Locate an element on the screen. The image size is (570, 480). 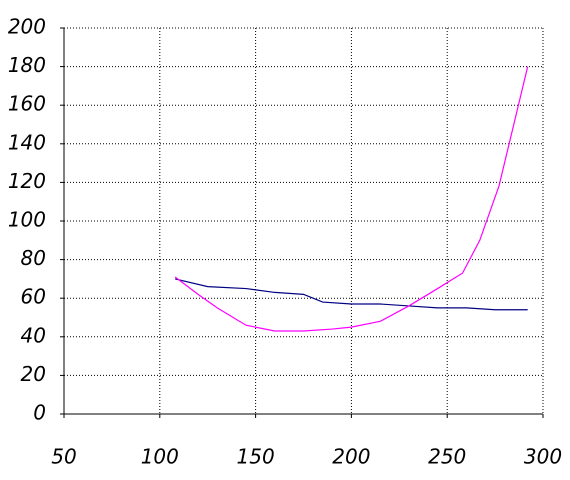
y-tick-label: 200 is located at coordinates (27, 27).